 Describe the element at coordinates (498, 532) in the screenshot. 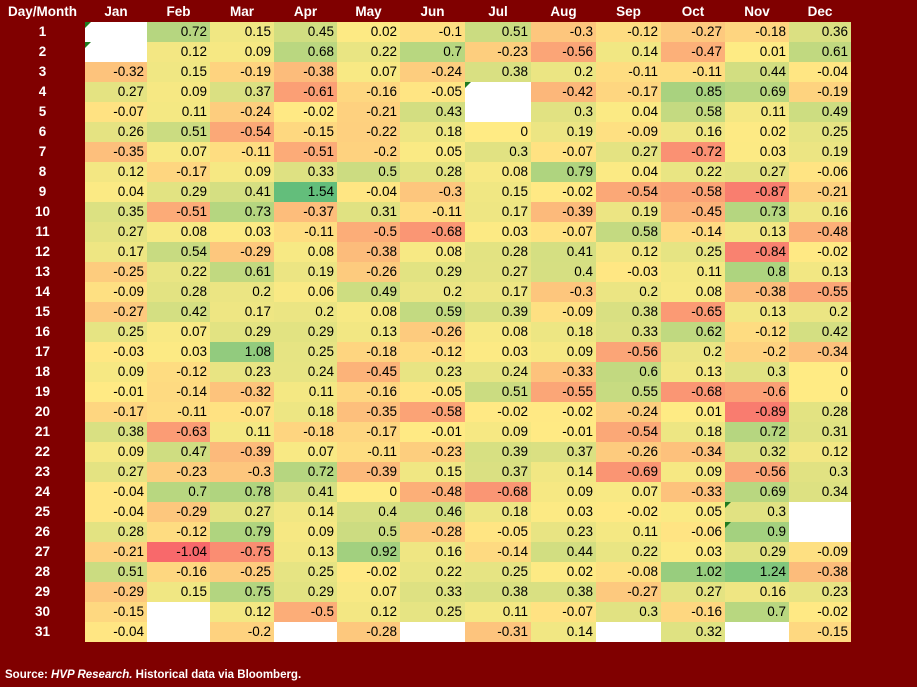

I see `value-cell: -0.05` at that location.